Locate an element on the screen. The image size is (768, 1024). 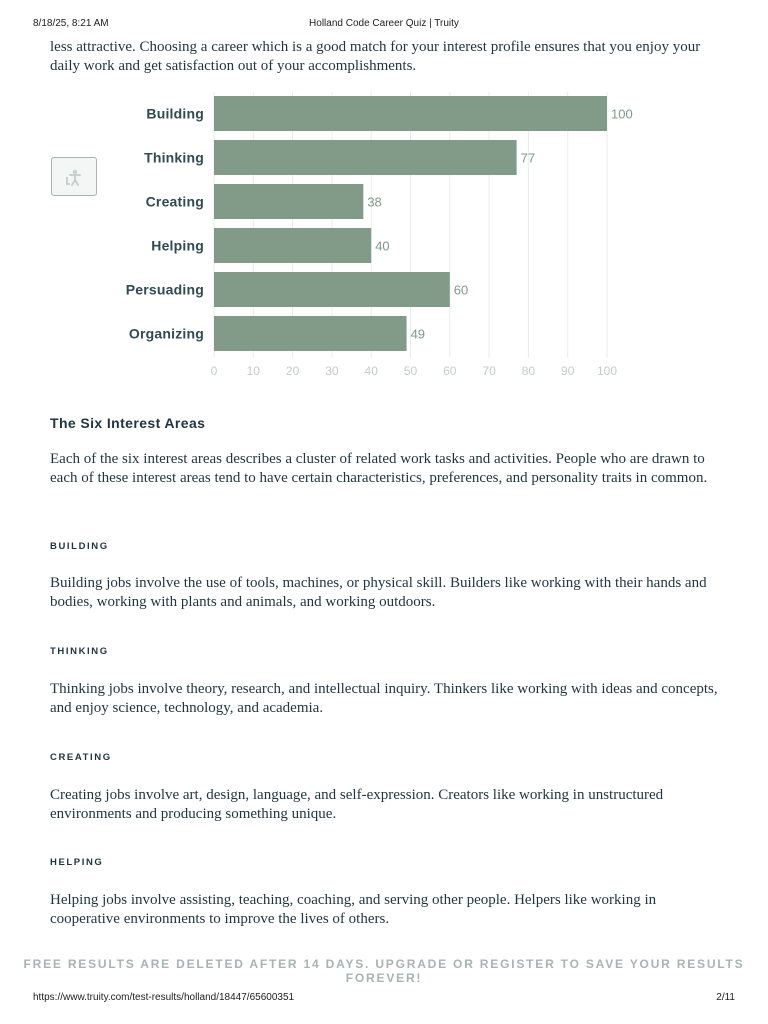
bar-organizing is located at coordinates (310, 333).